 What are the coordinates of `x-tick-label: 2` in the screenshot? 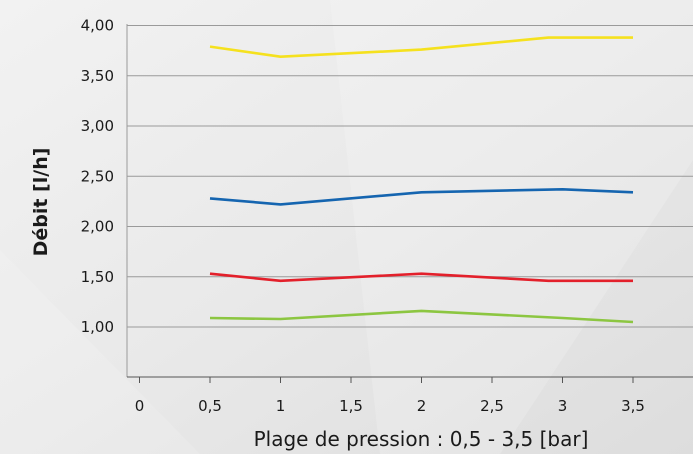 It's located at (422, 406).